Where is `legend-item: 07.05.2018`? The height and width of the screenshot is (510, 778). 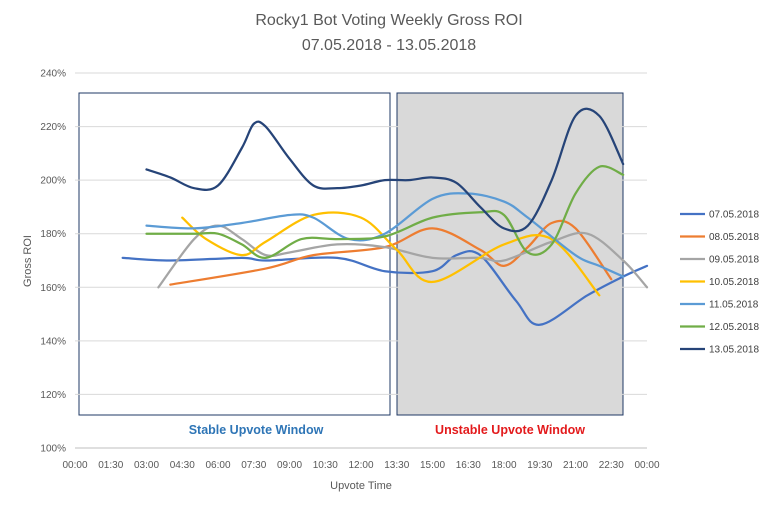
legend-item: 07.05.2018 is located at coordinates (719, 215).